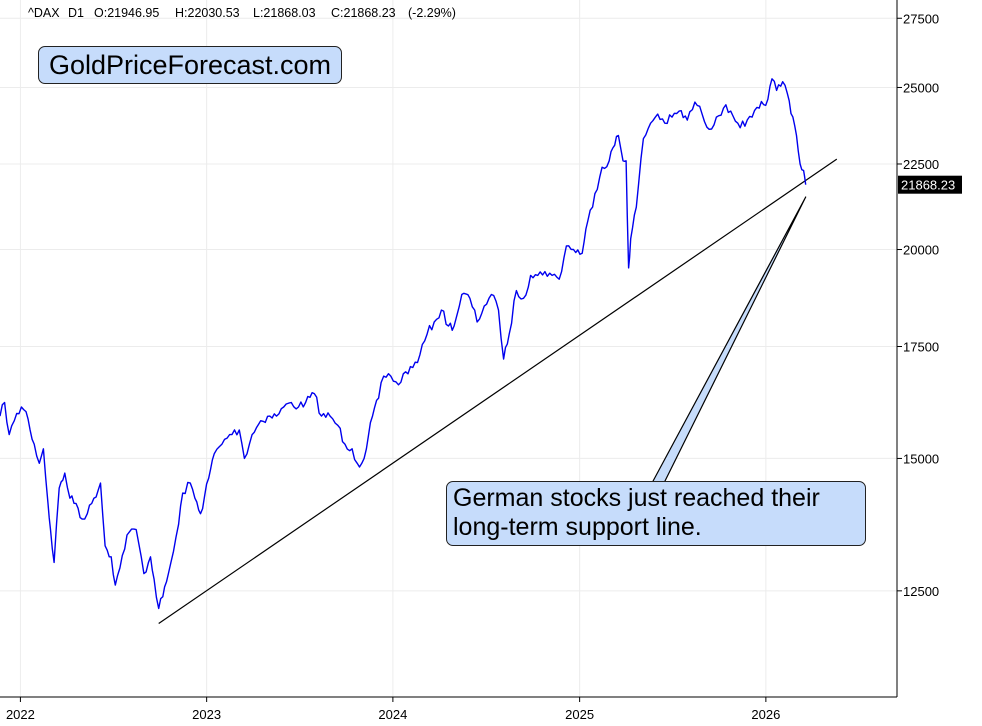 This screenshot has height=726, width=982. Describe the element at coordinates (126, 13) in the screenshot. I see `header-open: O:21946.95` at that location.